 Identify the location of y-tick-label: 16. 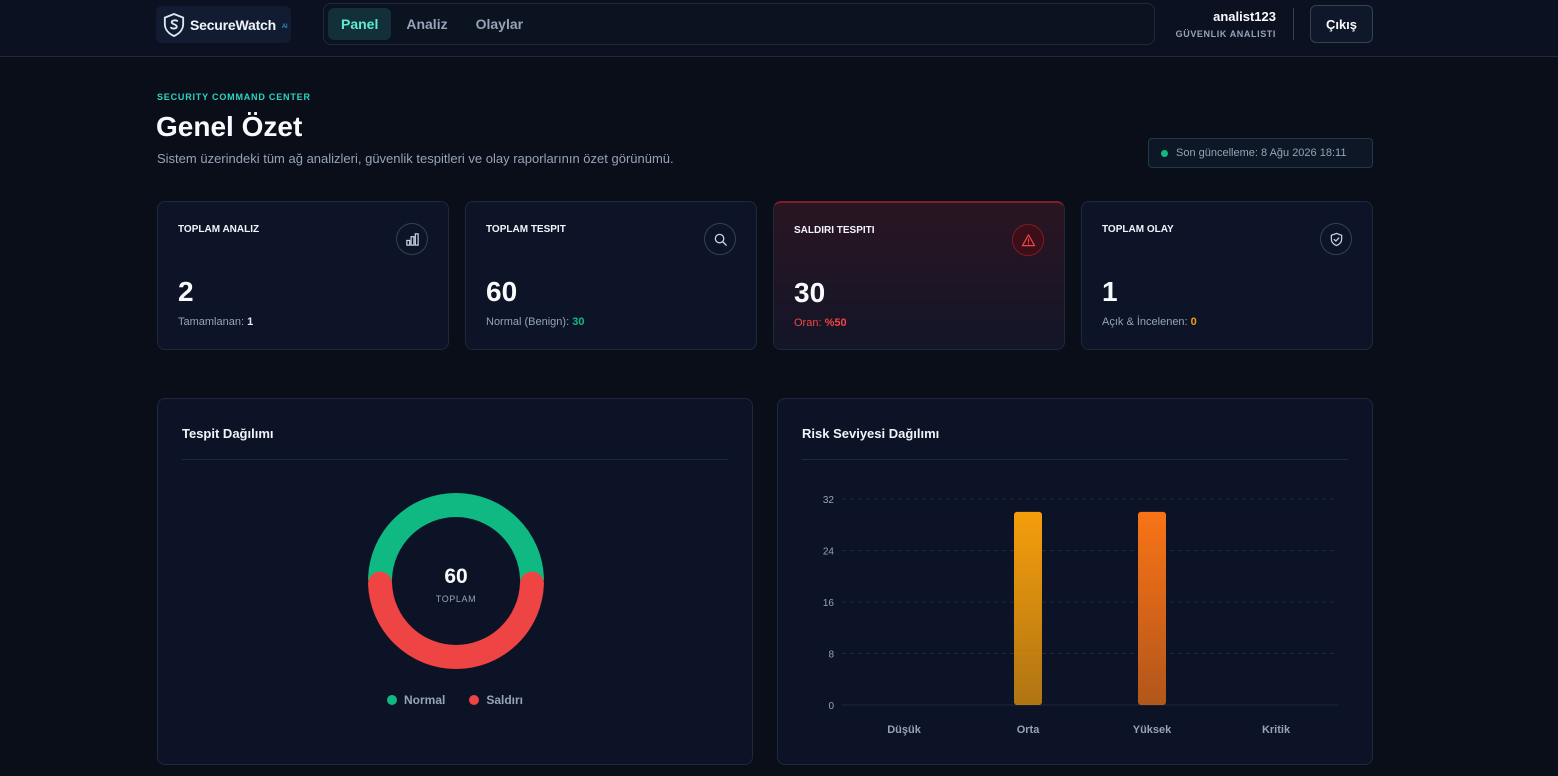
(829, 603).